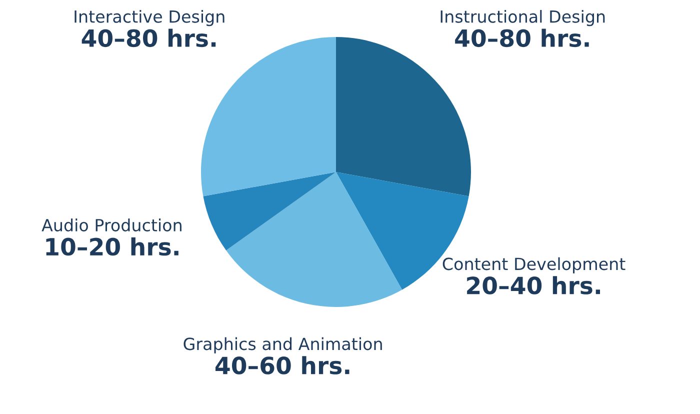 The width and height of the screenshot is (700, 414). I want to click on slice-label: Audio Production, so click(112, 225).